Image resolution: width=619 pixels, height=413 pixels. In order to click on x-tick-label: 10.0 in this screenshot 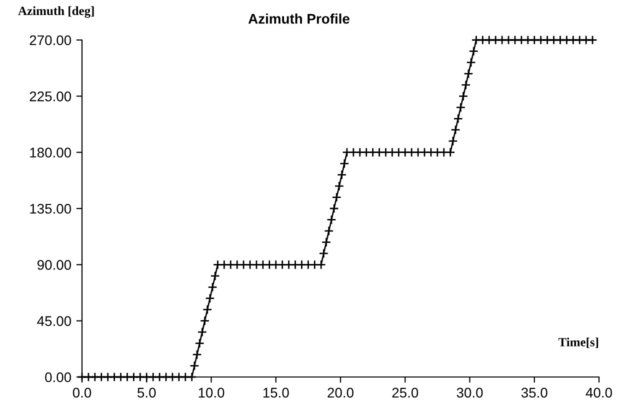, I will do `click(211, 393)`.